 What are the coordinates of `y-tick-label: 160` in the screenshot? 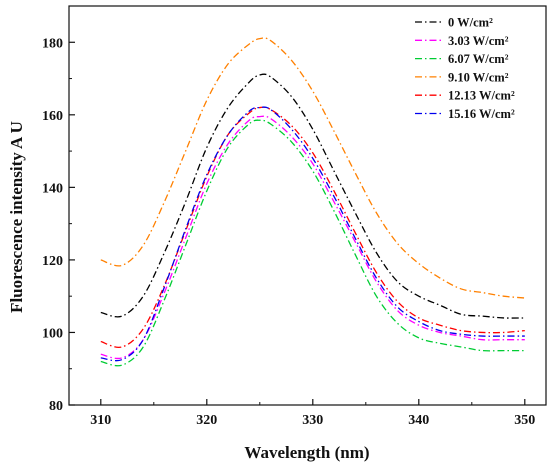 It's located at (52, 116).